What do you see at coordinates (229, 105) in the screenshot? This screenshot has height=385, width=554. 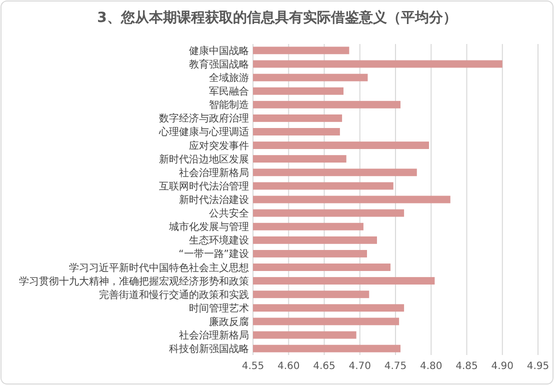 I see `y-tick-label: 智能制造` at bounding box center [229, 105].